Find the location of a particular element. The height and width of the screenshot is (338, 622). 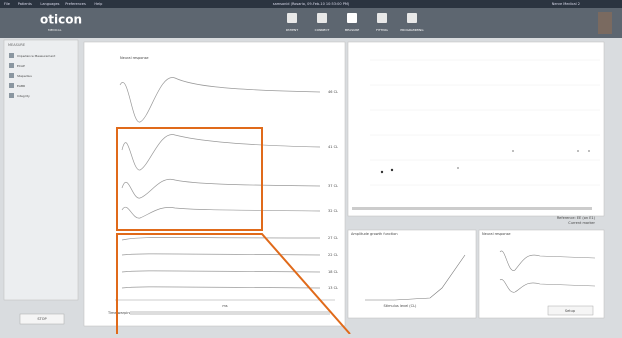

sidebar is located at coordinates (41, 170).